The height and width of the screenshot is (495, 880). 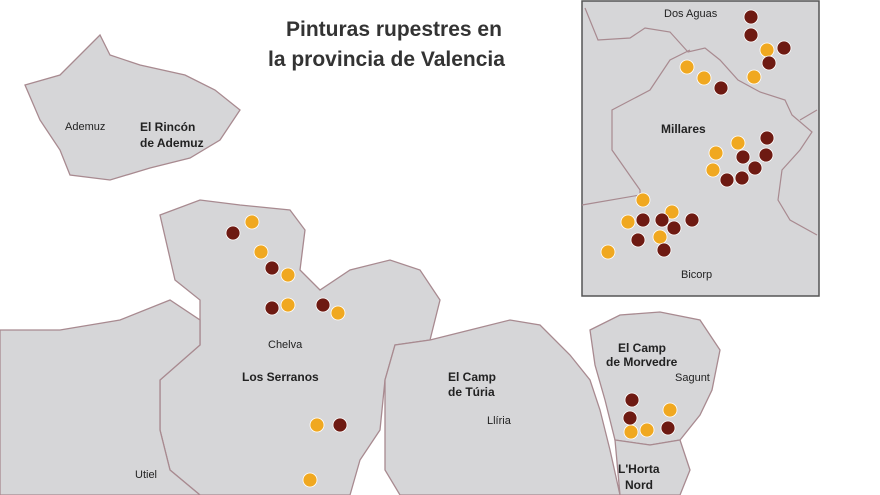 I want to click on region-horta-nord, so click(x=652, y=467).